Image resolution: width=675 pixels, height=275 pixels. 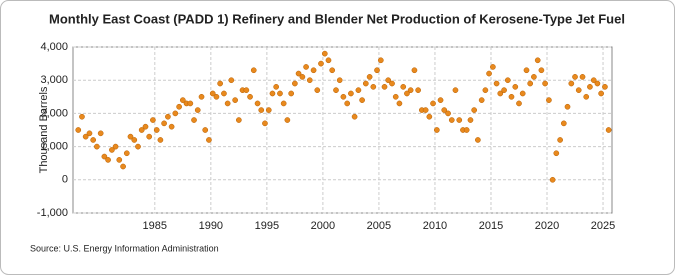 I want to click on y-tick-label: 3,000, so click(x=54, y=80).